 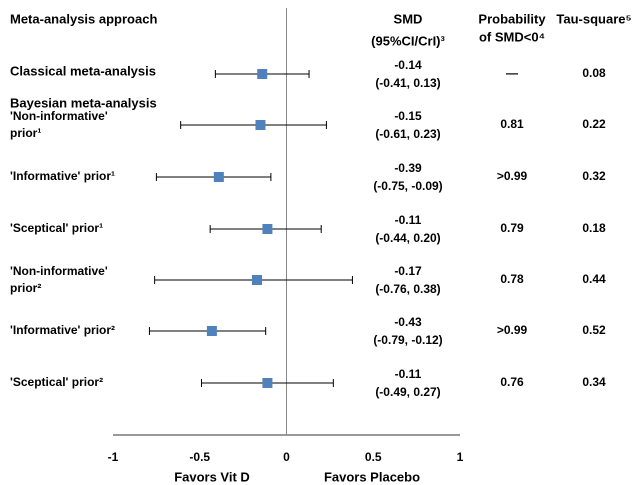 What do you see at coordinates (113, 457) in the screenshot?
I see `x-tick-label: -1` at bounding box center [113, 457].